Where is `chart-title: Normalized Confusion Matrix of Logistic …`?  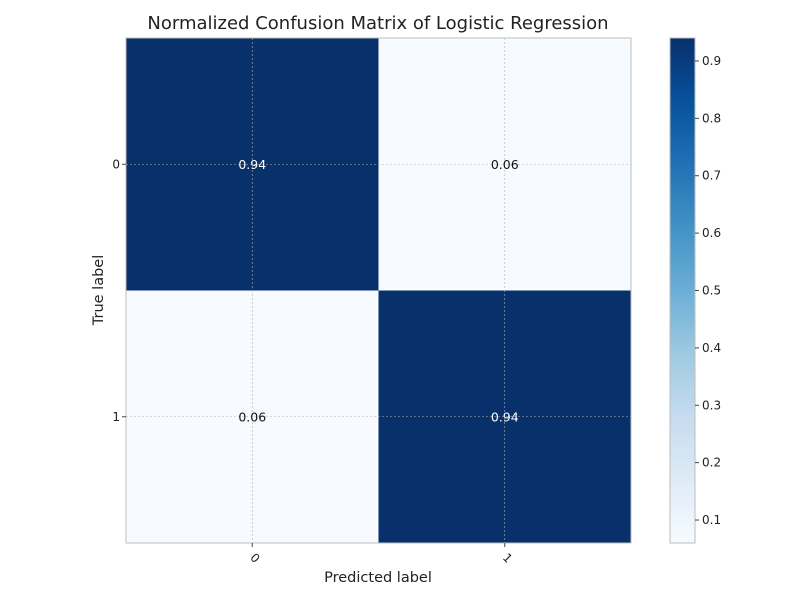 chart-title: Normalized Confusion Matrix of Logistic … is located at coordinates (377, 23).